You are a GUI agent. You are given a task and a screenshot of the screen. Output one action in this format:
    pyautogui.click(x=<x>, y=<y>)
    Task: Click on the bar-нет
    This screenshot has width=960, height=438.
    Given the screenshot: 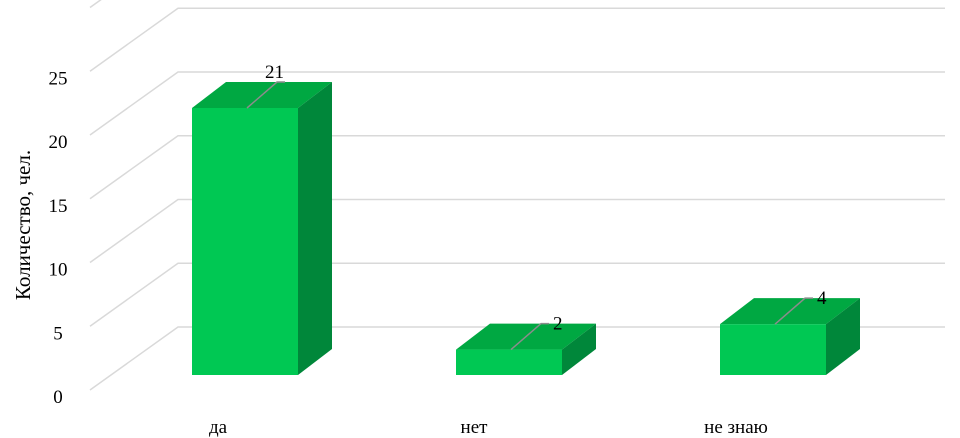 What is the action you would take?
    pyautogui.click(x=526, y=349)
    